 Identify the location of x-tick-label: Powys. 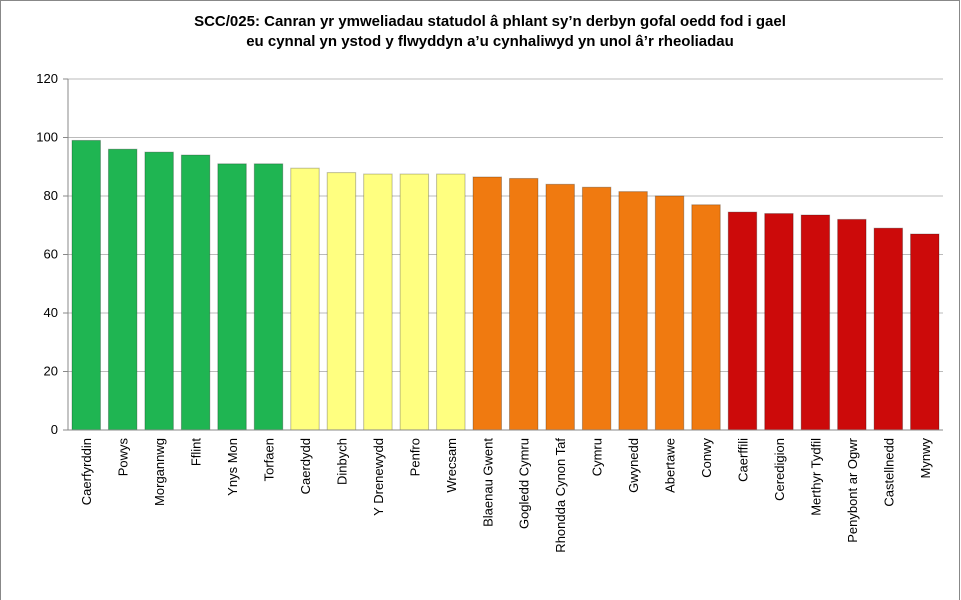
(123, 457).